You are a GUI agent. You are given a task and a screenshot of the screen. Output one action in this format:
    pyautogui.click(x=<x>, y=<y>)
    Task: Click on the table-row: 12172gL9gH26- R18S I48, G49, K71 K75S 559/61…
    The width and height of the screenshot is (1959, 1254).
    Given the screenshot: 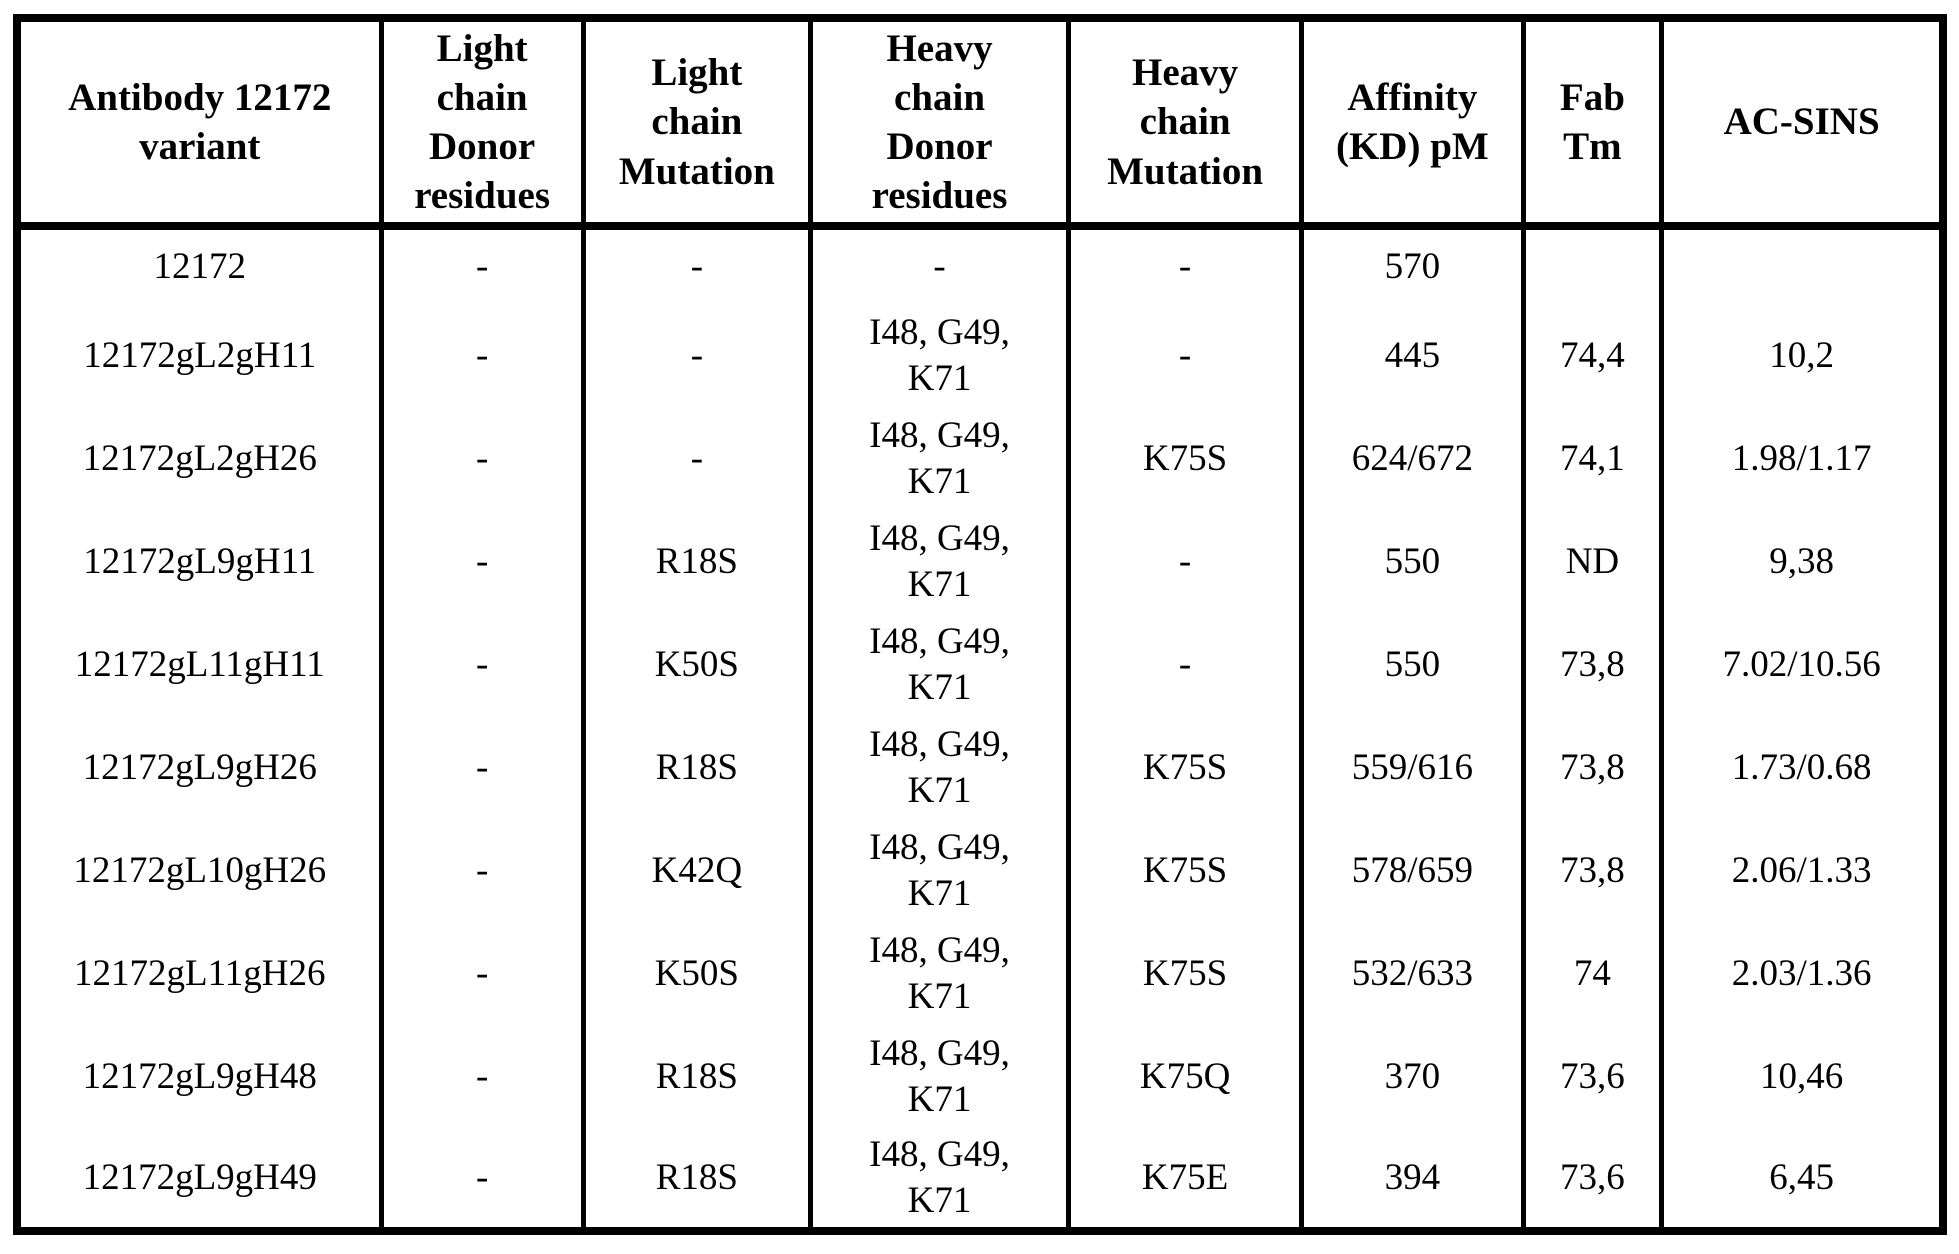 What is the action you would take?
    pyautogui.click(x=980, y=767)
    